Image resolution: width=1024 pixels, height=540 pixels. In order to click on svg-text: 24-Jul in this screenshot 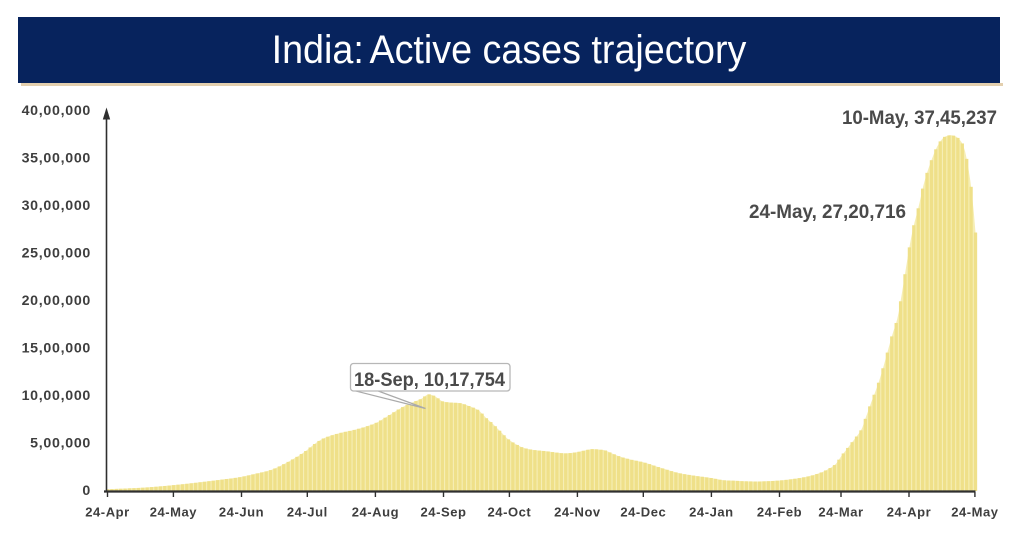, I will do `click(307, 512)`.